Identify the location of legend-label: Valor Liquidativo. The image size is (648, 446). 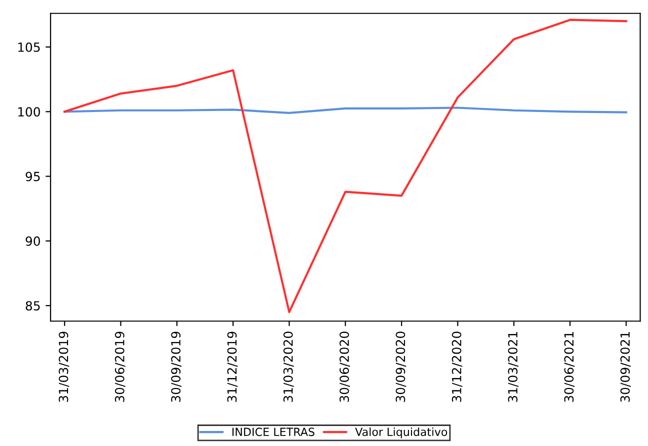
(401, 432).